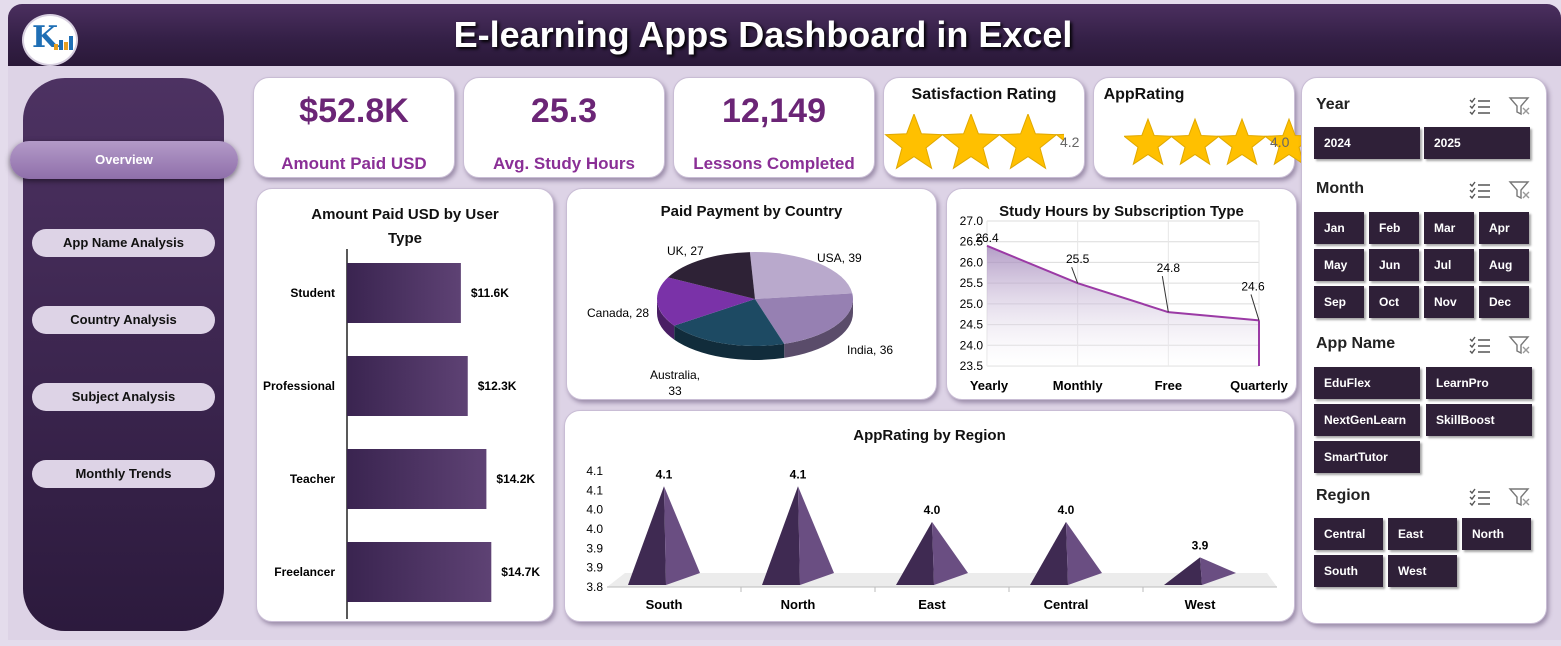 The width and height of the screenshot is (1561, 646). I want to click on data-label: 4.1, so click(664, 474).